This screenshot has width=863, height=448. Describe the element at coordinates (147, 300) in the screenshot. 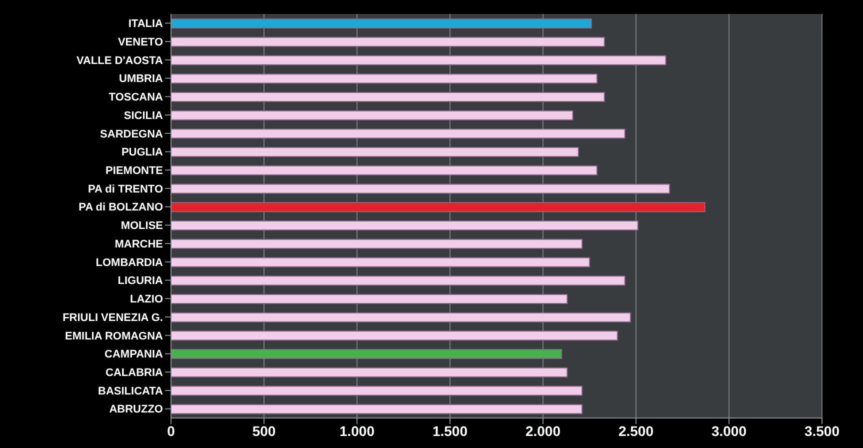

I see `y-tick-label: LAZIO` at that location.